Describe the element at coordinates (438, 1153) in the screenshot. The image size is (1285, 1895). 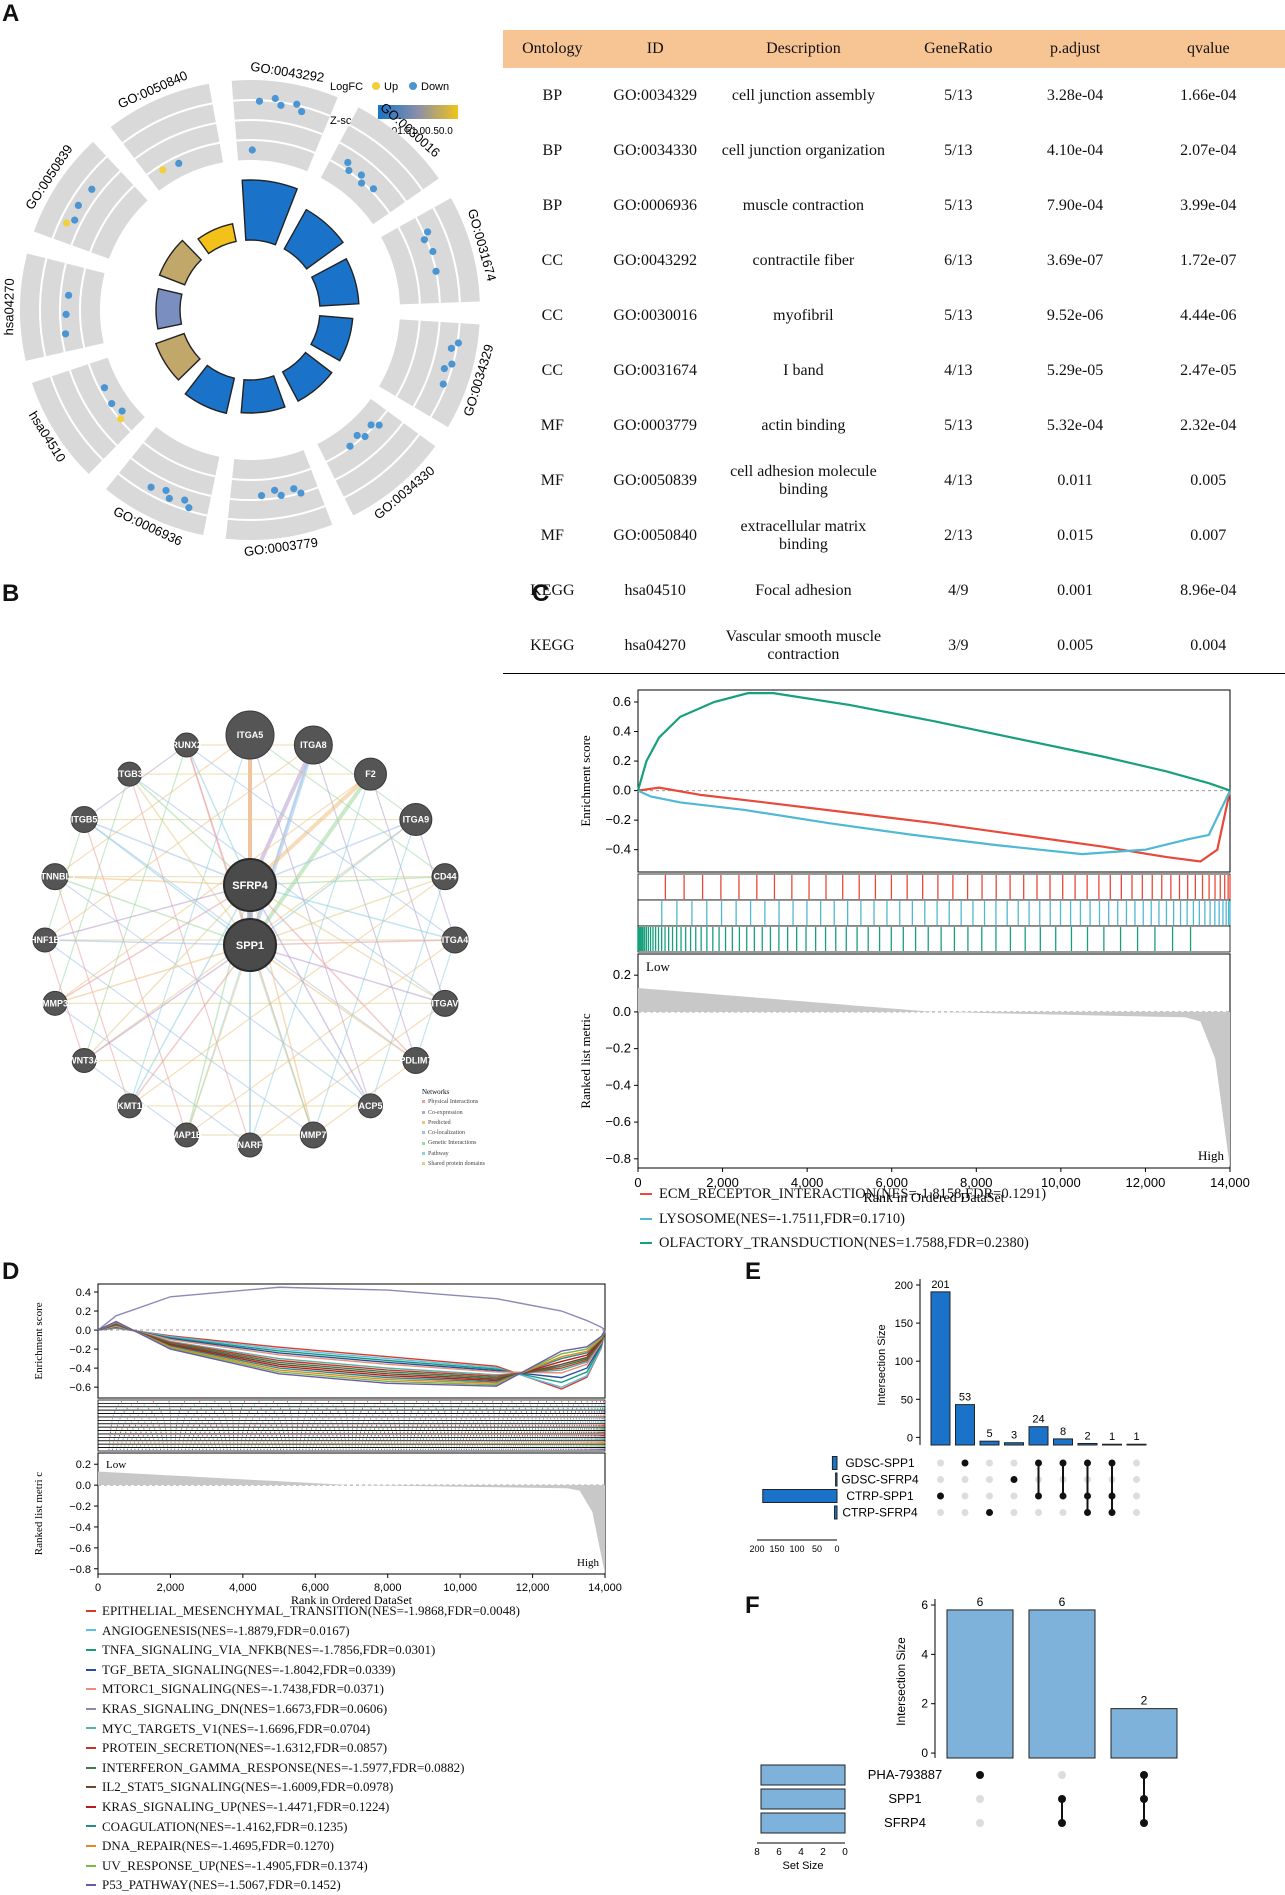
I see `network-legend-label: Pathway` at that location.